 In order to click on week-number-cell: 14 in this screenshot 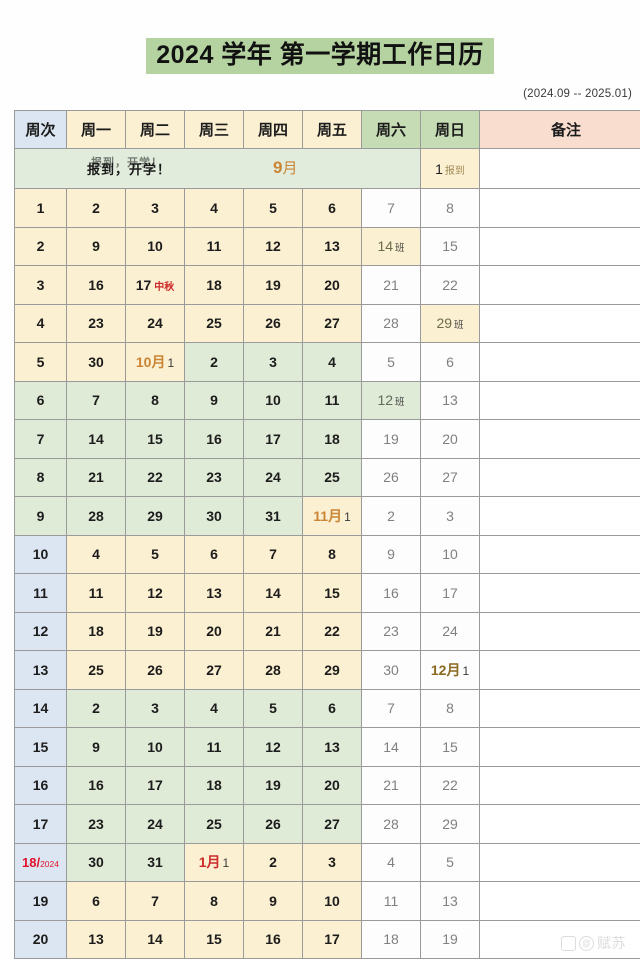, I will do `click(40, 708)`.